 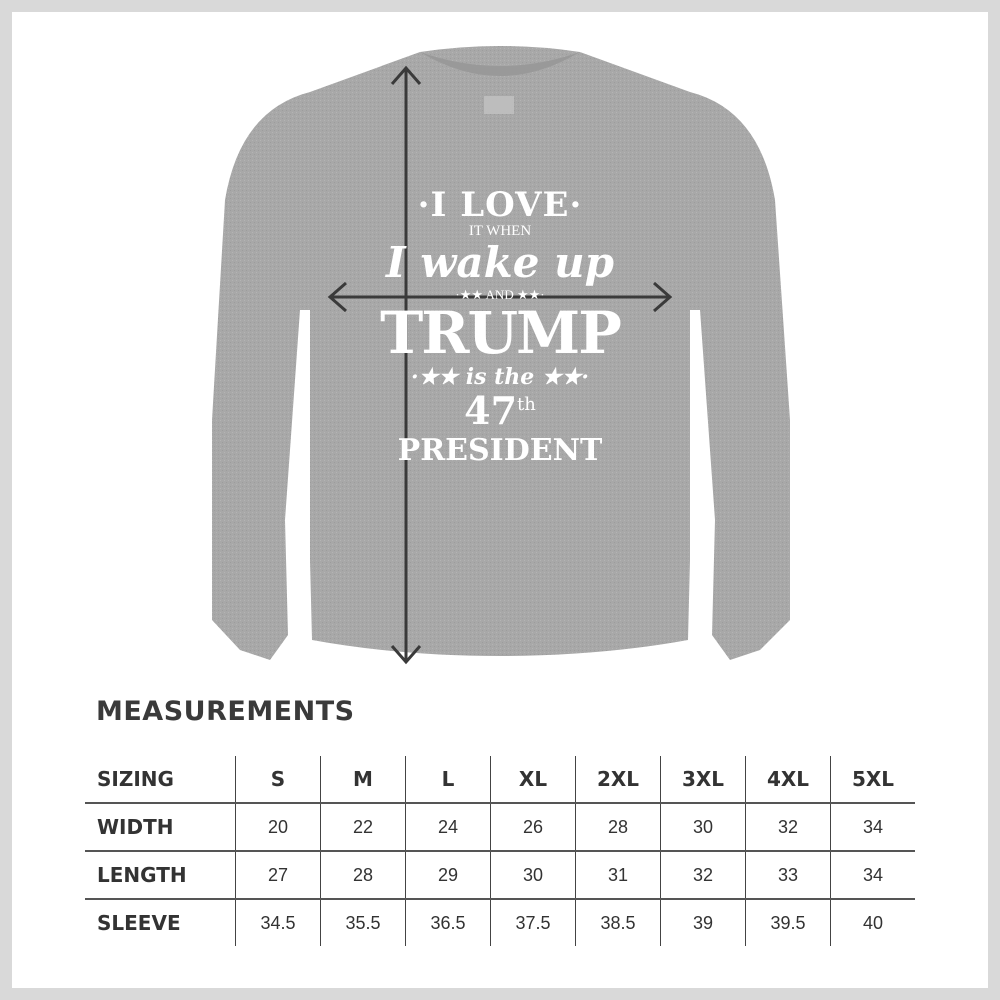 I want to click on size-header: 3XL, so click(x=703, y=779).